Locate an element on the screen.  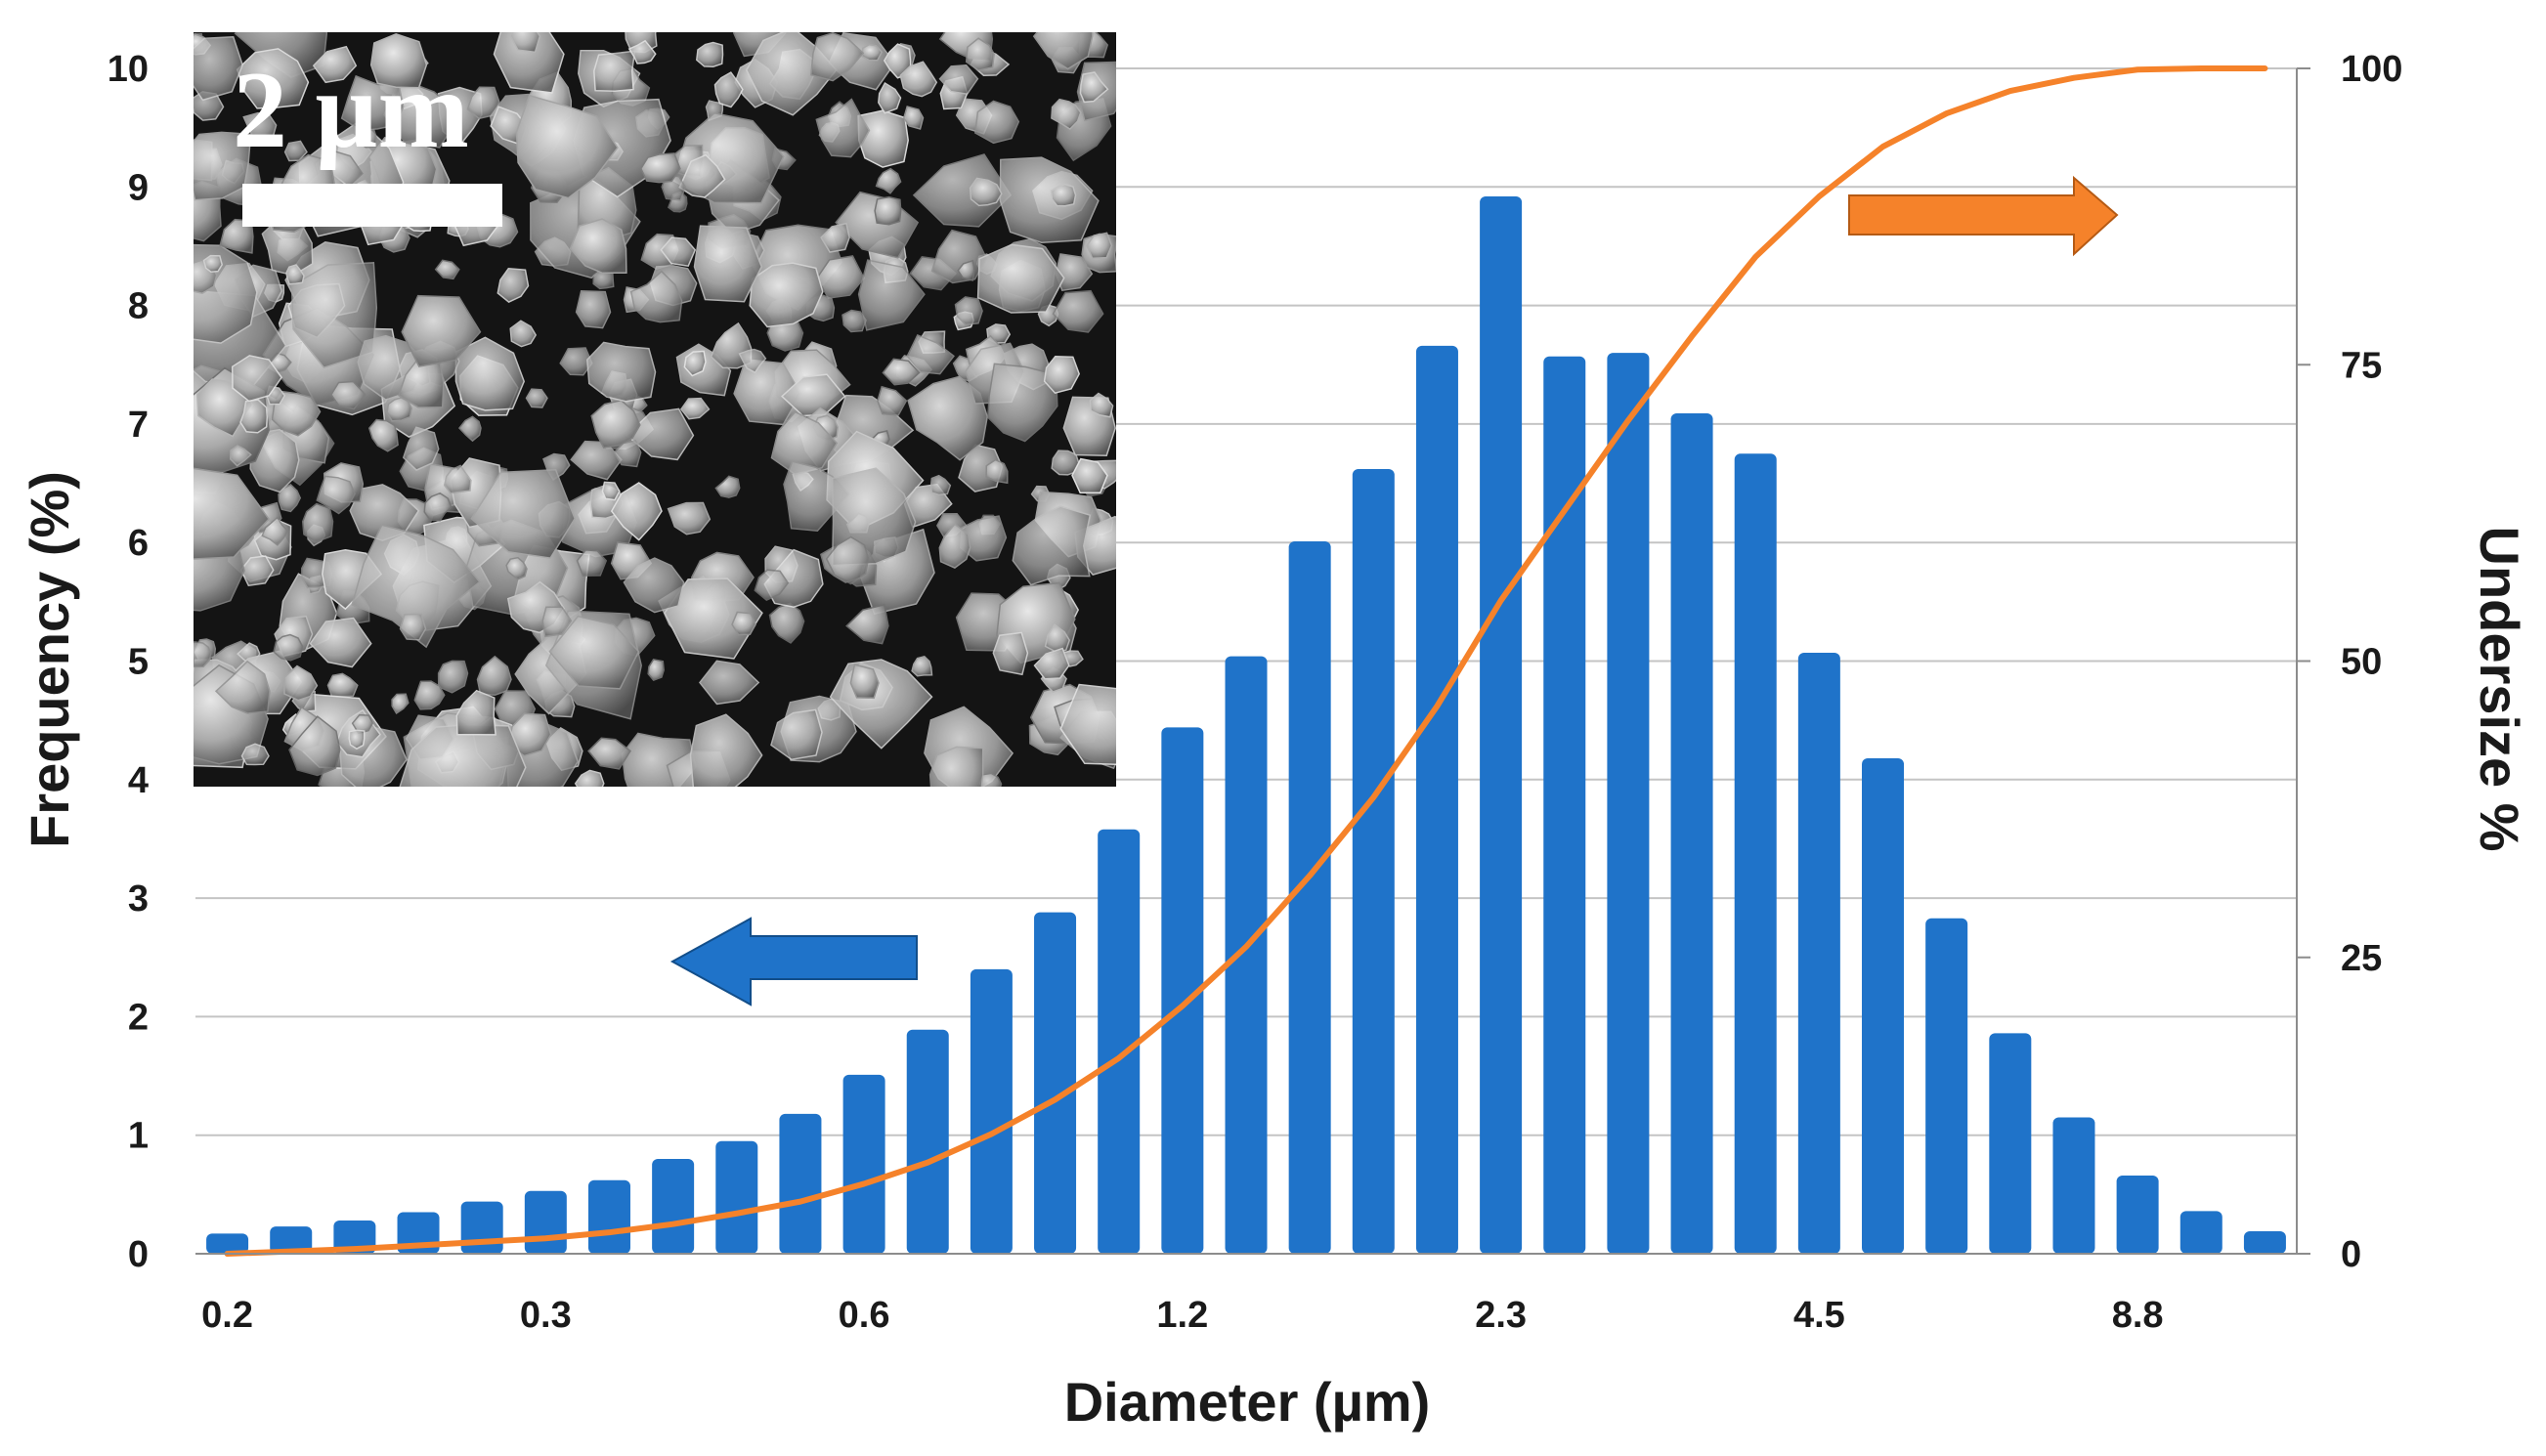
right-axis-title: Undersize % is located at coordinates (2499, 689).